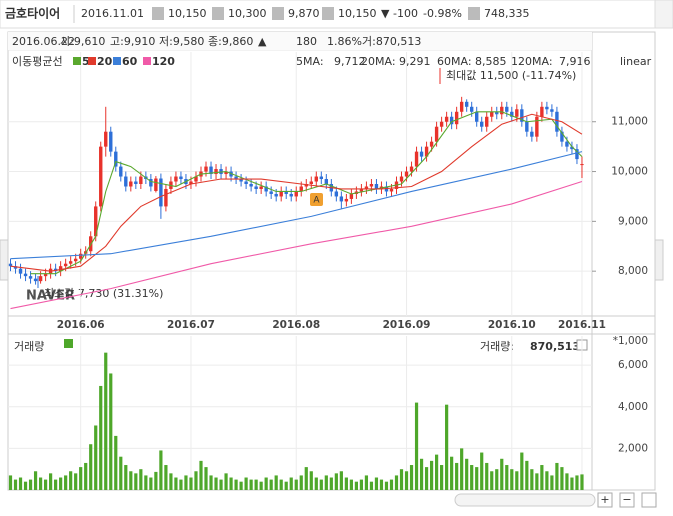 The height and width of the screenshot is (516, 673). I want to click on y-tick-label: 11,000, so click(629, 122).